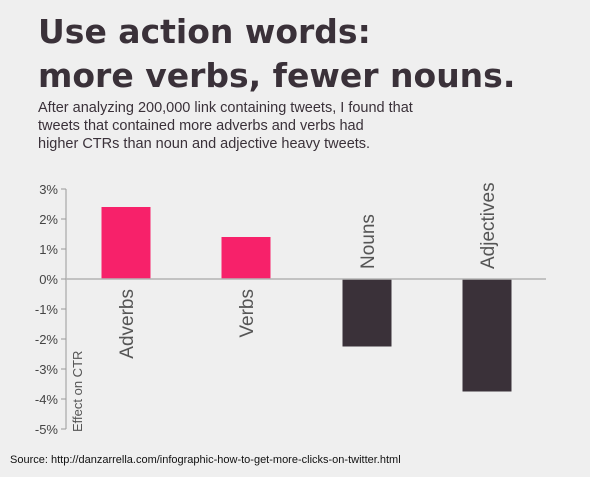 The width and height of the screenshot is (590, 477). I want to click on bar-adverbs, so click(126, 243).